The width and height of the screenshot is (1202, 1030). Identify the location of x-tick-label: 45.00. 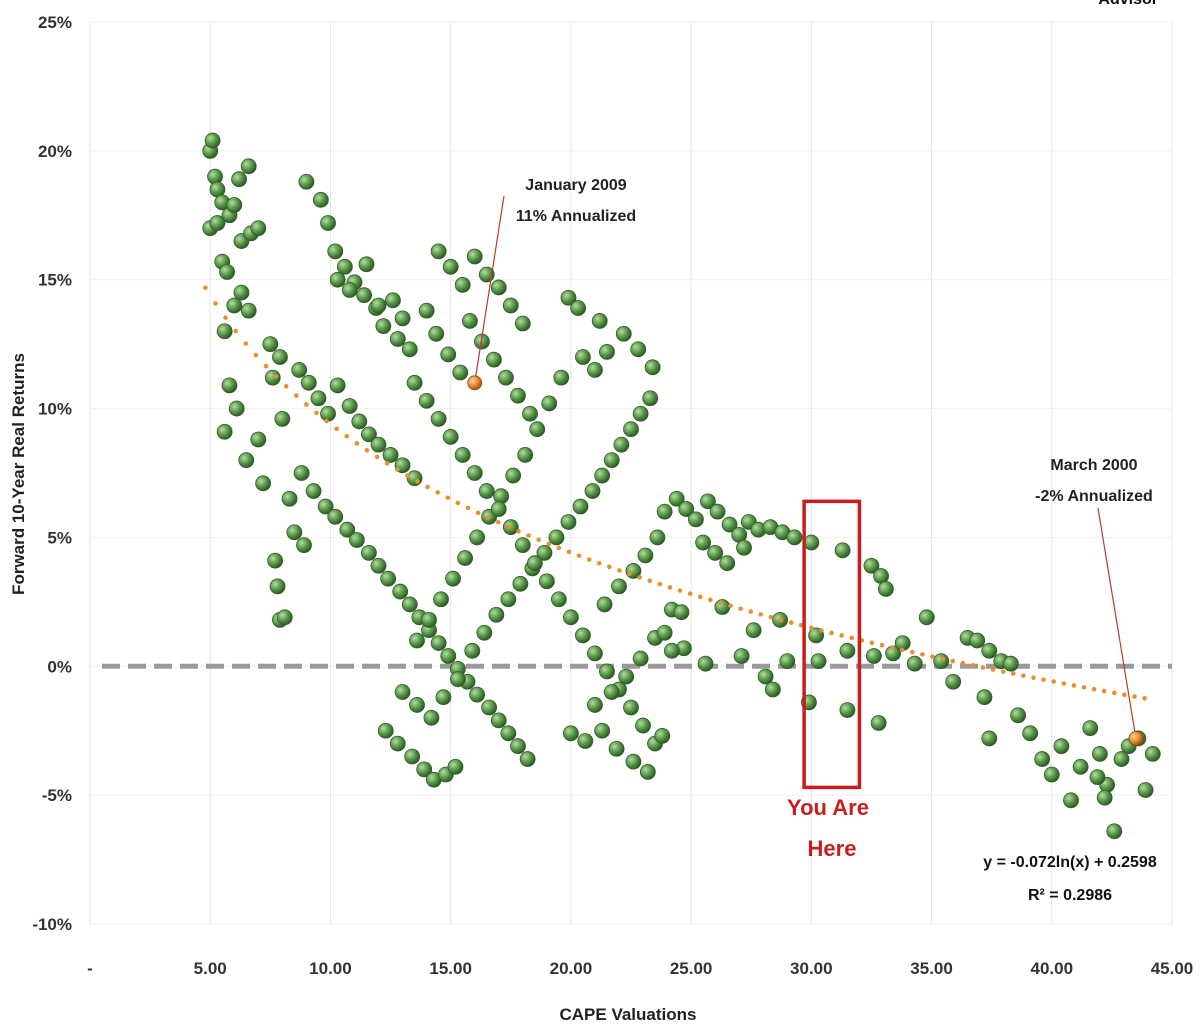
(1172, 968).